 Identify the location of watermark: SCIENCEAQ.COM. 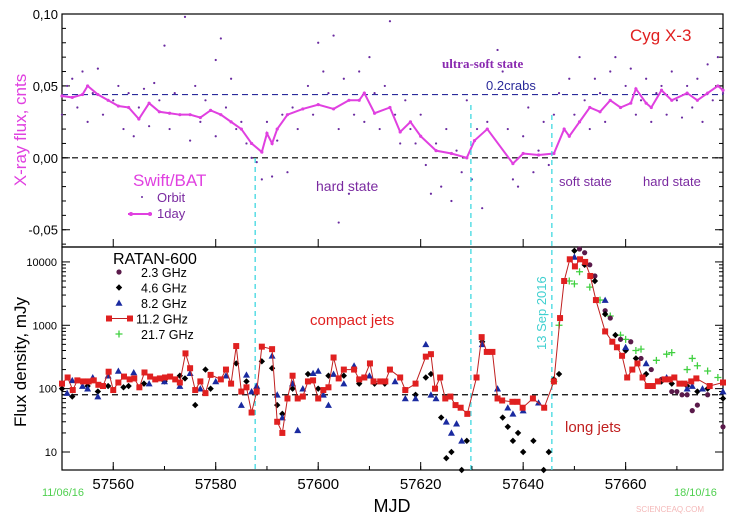
(670, 509).